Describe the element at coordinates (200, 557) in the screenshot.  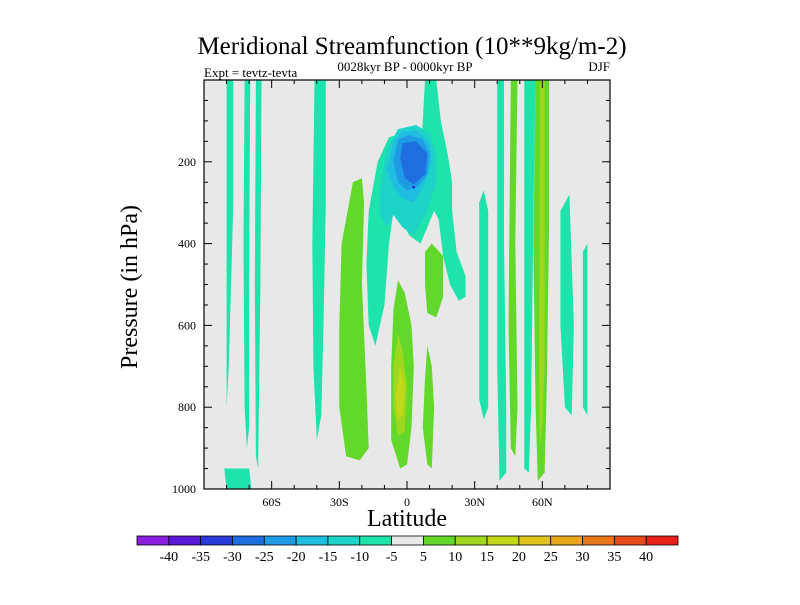
I see `colorbar-label: -35` at that location.